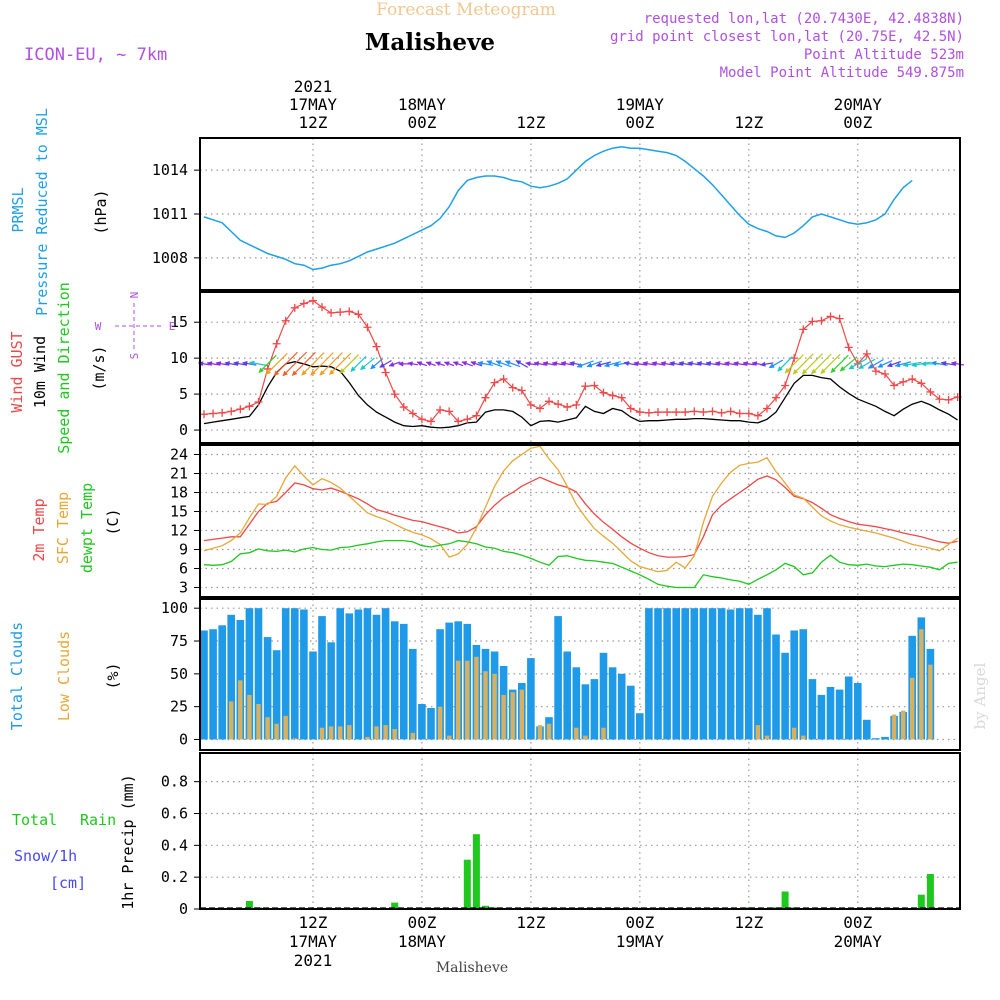 The height and width of the screenshot is (1000, 1000). Describe the element at coordinates (466, 10) in the screenshot. I see `product-title: Forecast Meteogram` at that location.